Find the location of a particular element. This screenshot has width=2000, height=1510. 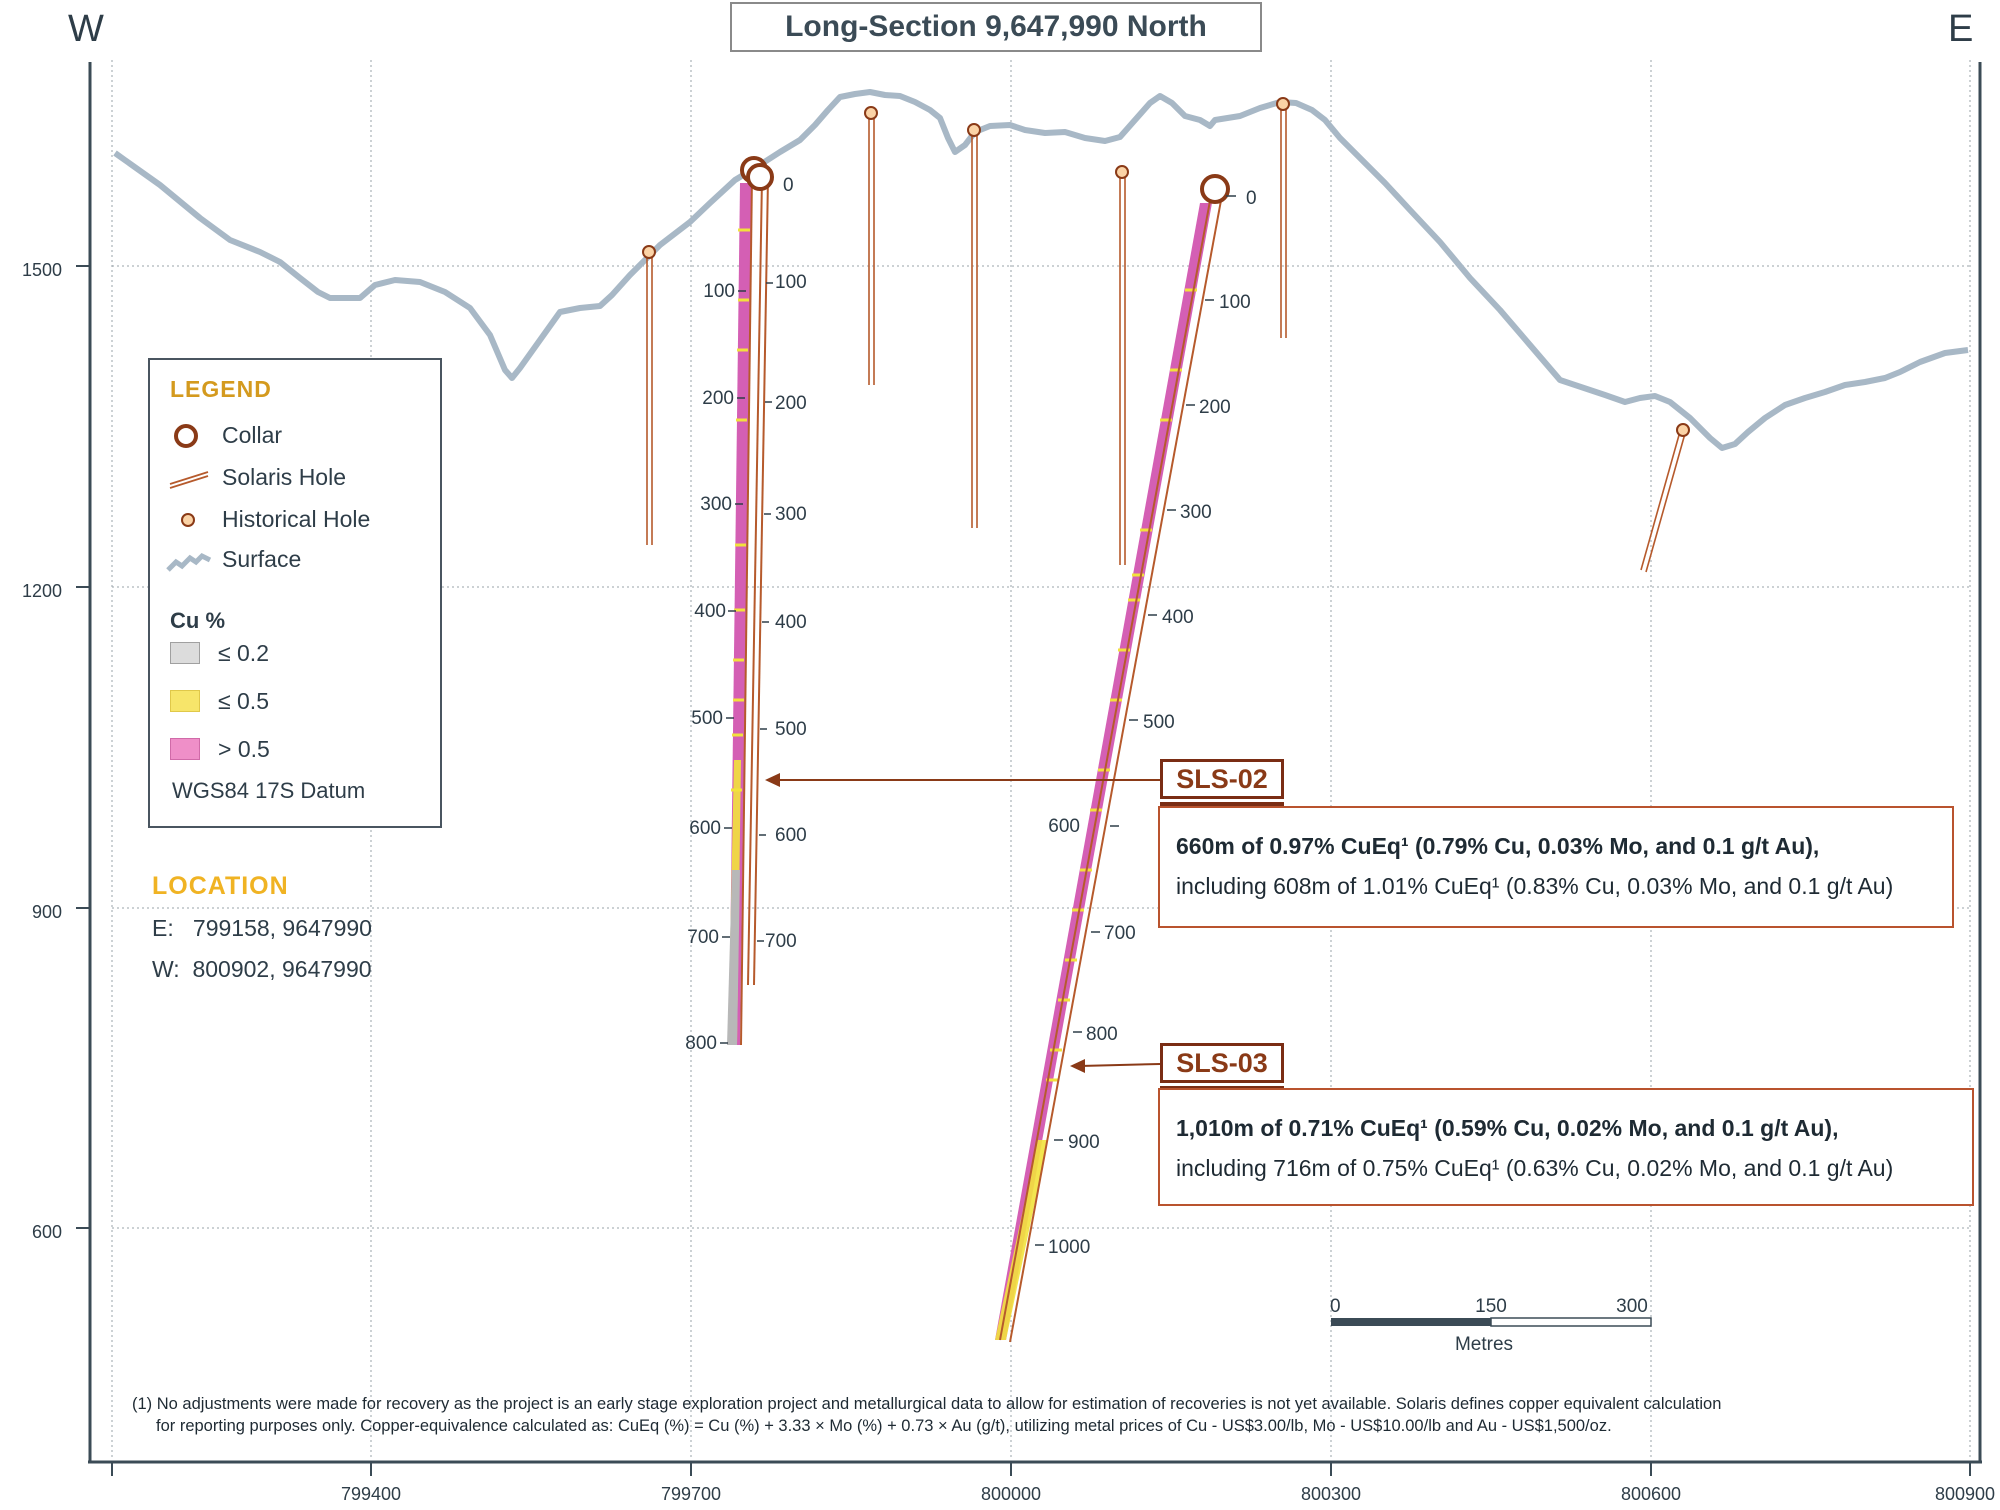

east-label: E is located at coordinates (1961, 29).